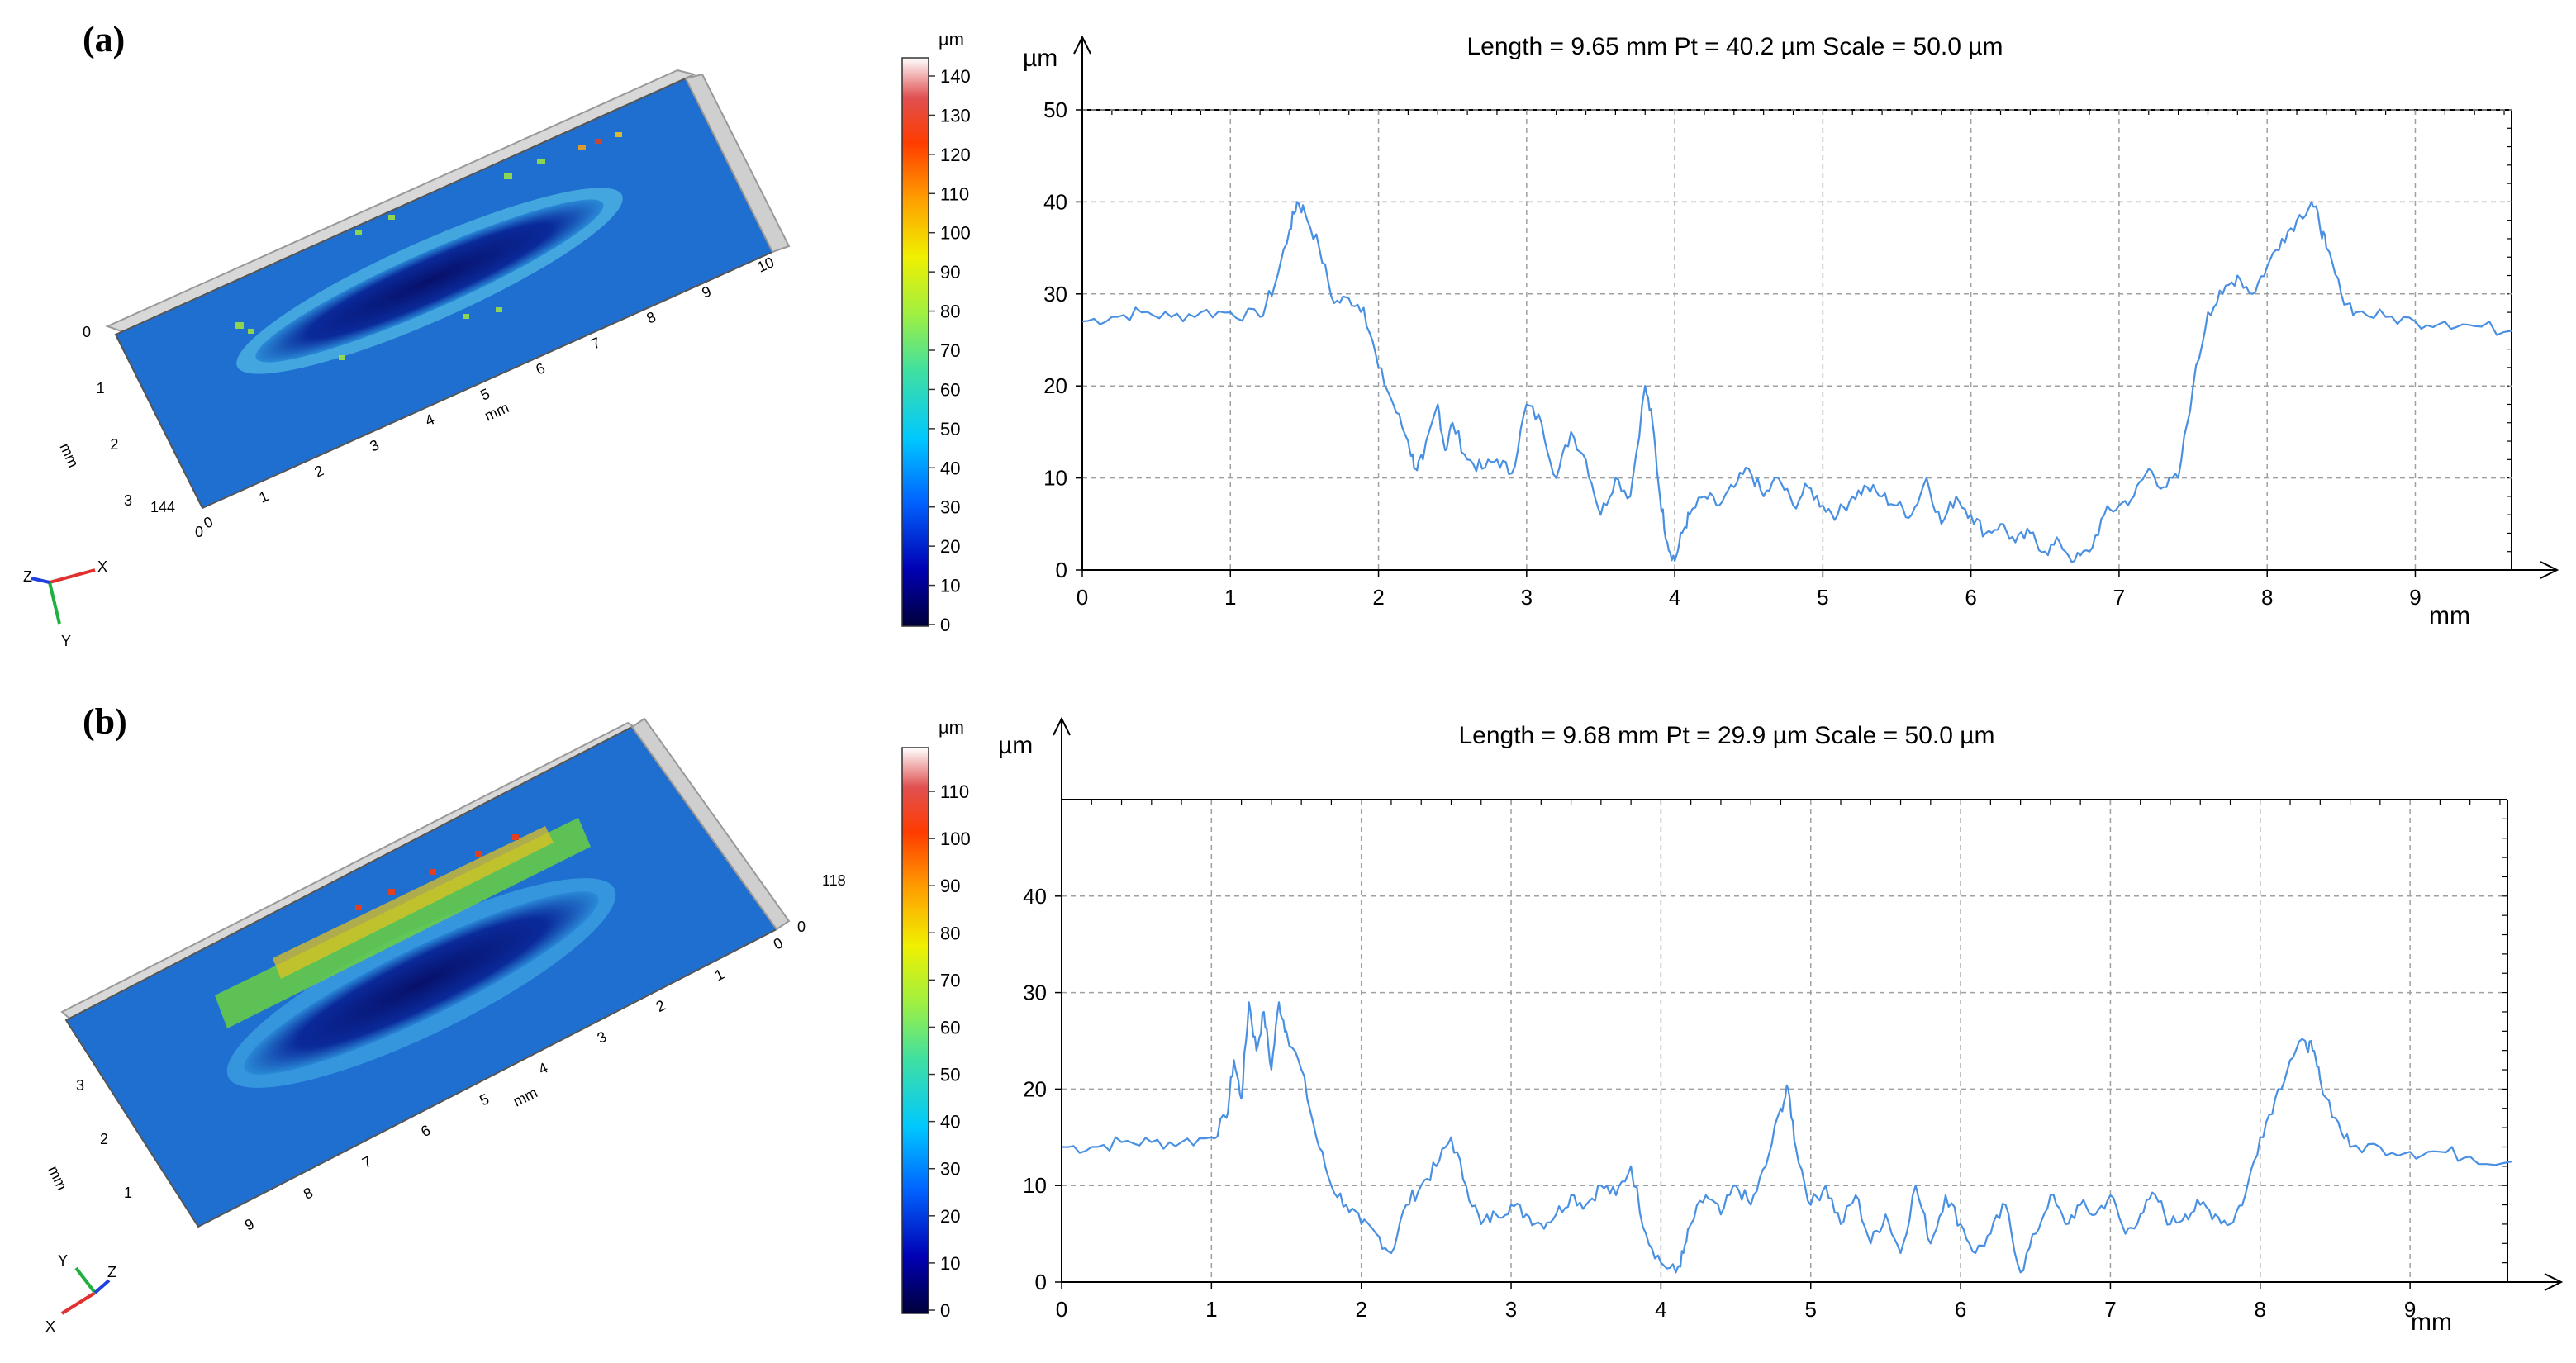  What do you see at coordinates (956, 76) in the screenshot?
I see `colorbar-tick-label: 140` at bounding box center [956, 76].